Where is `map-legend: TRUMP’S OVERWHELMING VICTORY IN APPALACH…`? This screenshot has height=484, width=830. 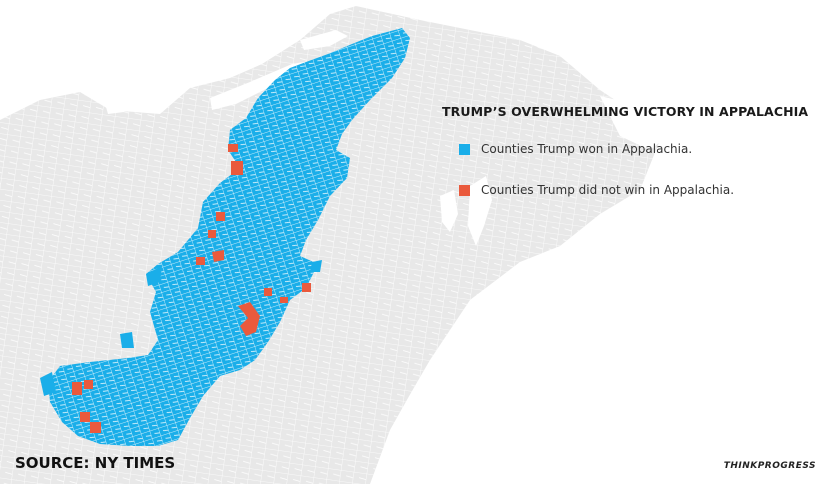 map-legend: TRUMP’S OVERWHELMING VICTORY IN APPALACH… is located at coordinates (627, 163).